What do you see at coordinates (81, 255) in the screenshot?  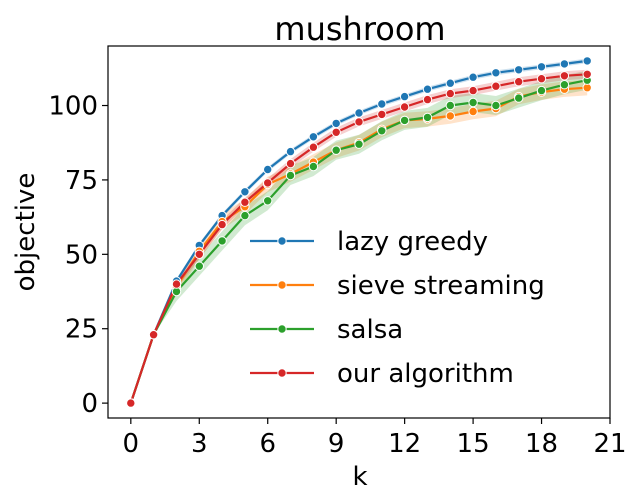 I see `y-tick-label-2: 50` at bounding box center [81, 255].